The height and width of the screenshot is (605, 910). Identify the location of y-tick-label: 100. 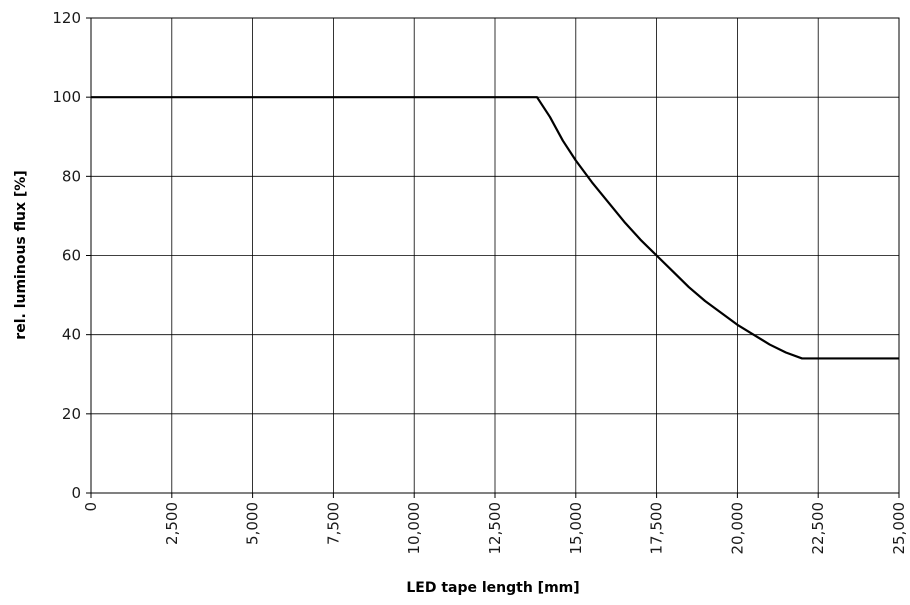
(66, 97).